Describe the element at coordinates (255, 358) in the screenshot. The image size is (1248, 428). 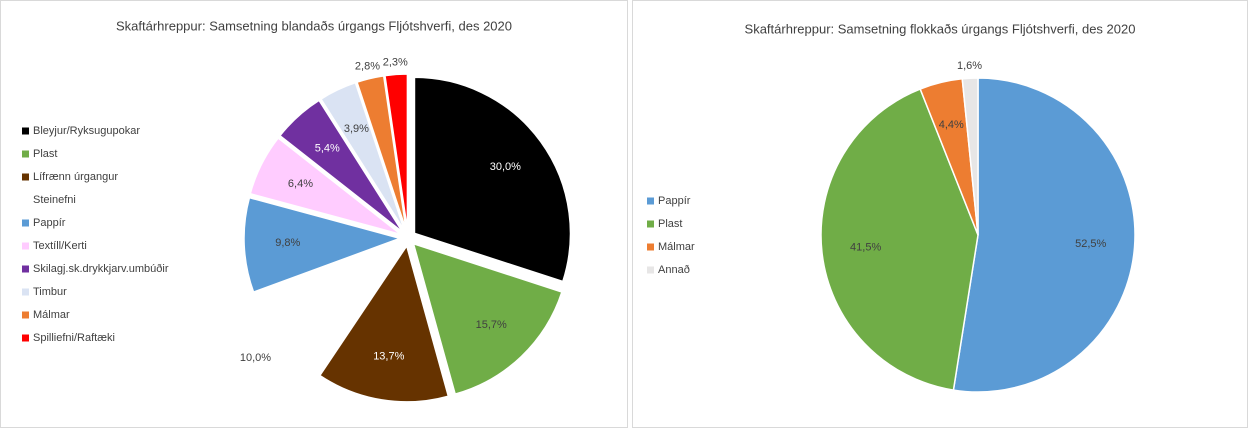
I see `data-label: 10,0%` at that location.